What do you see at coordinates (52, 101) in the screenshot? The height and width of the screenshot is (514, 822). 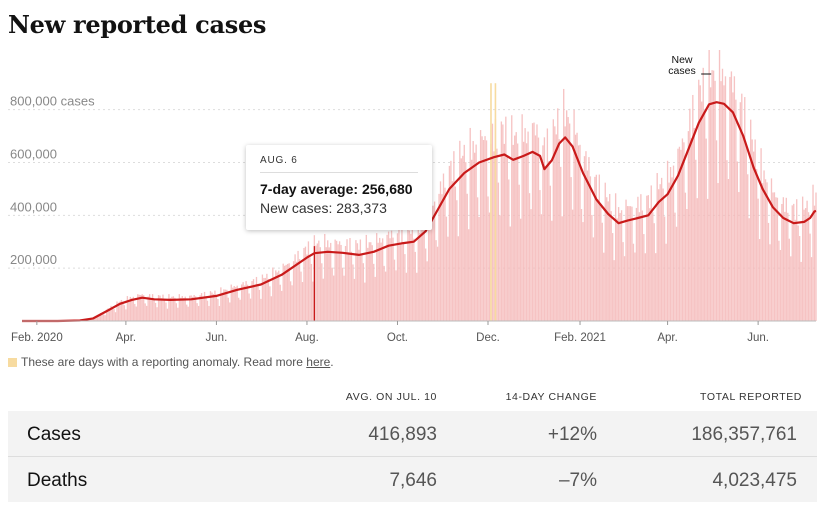 I see `y-tick-label: 800,000 cases` at bounding box center [52, 101].